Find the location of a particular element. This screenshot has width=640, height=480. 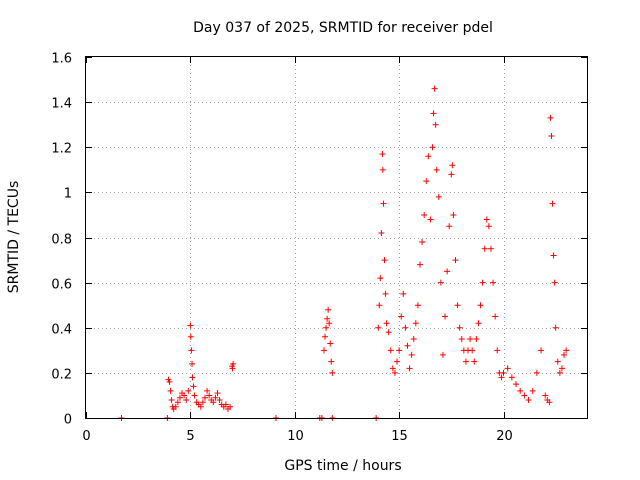

x-tick-label: 10 is located at coordinates (295, 436).